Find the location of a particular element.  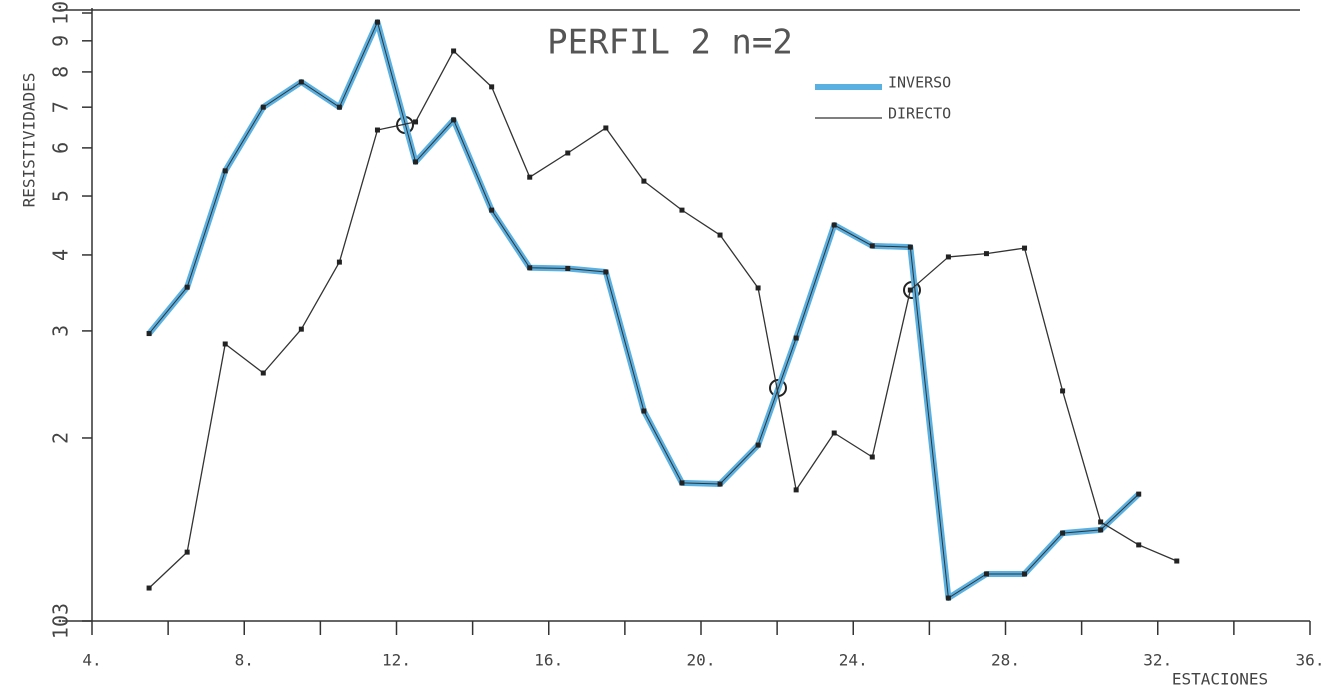

y-axis-label: RESISTIVIDADES is located at coordinates (29, 140).